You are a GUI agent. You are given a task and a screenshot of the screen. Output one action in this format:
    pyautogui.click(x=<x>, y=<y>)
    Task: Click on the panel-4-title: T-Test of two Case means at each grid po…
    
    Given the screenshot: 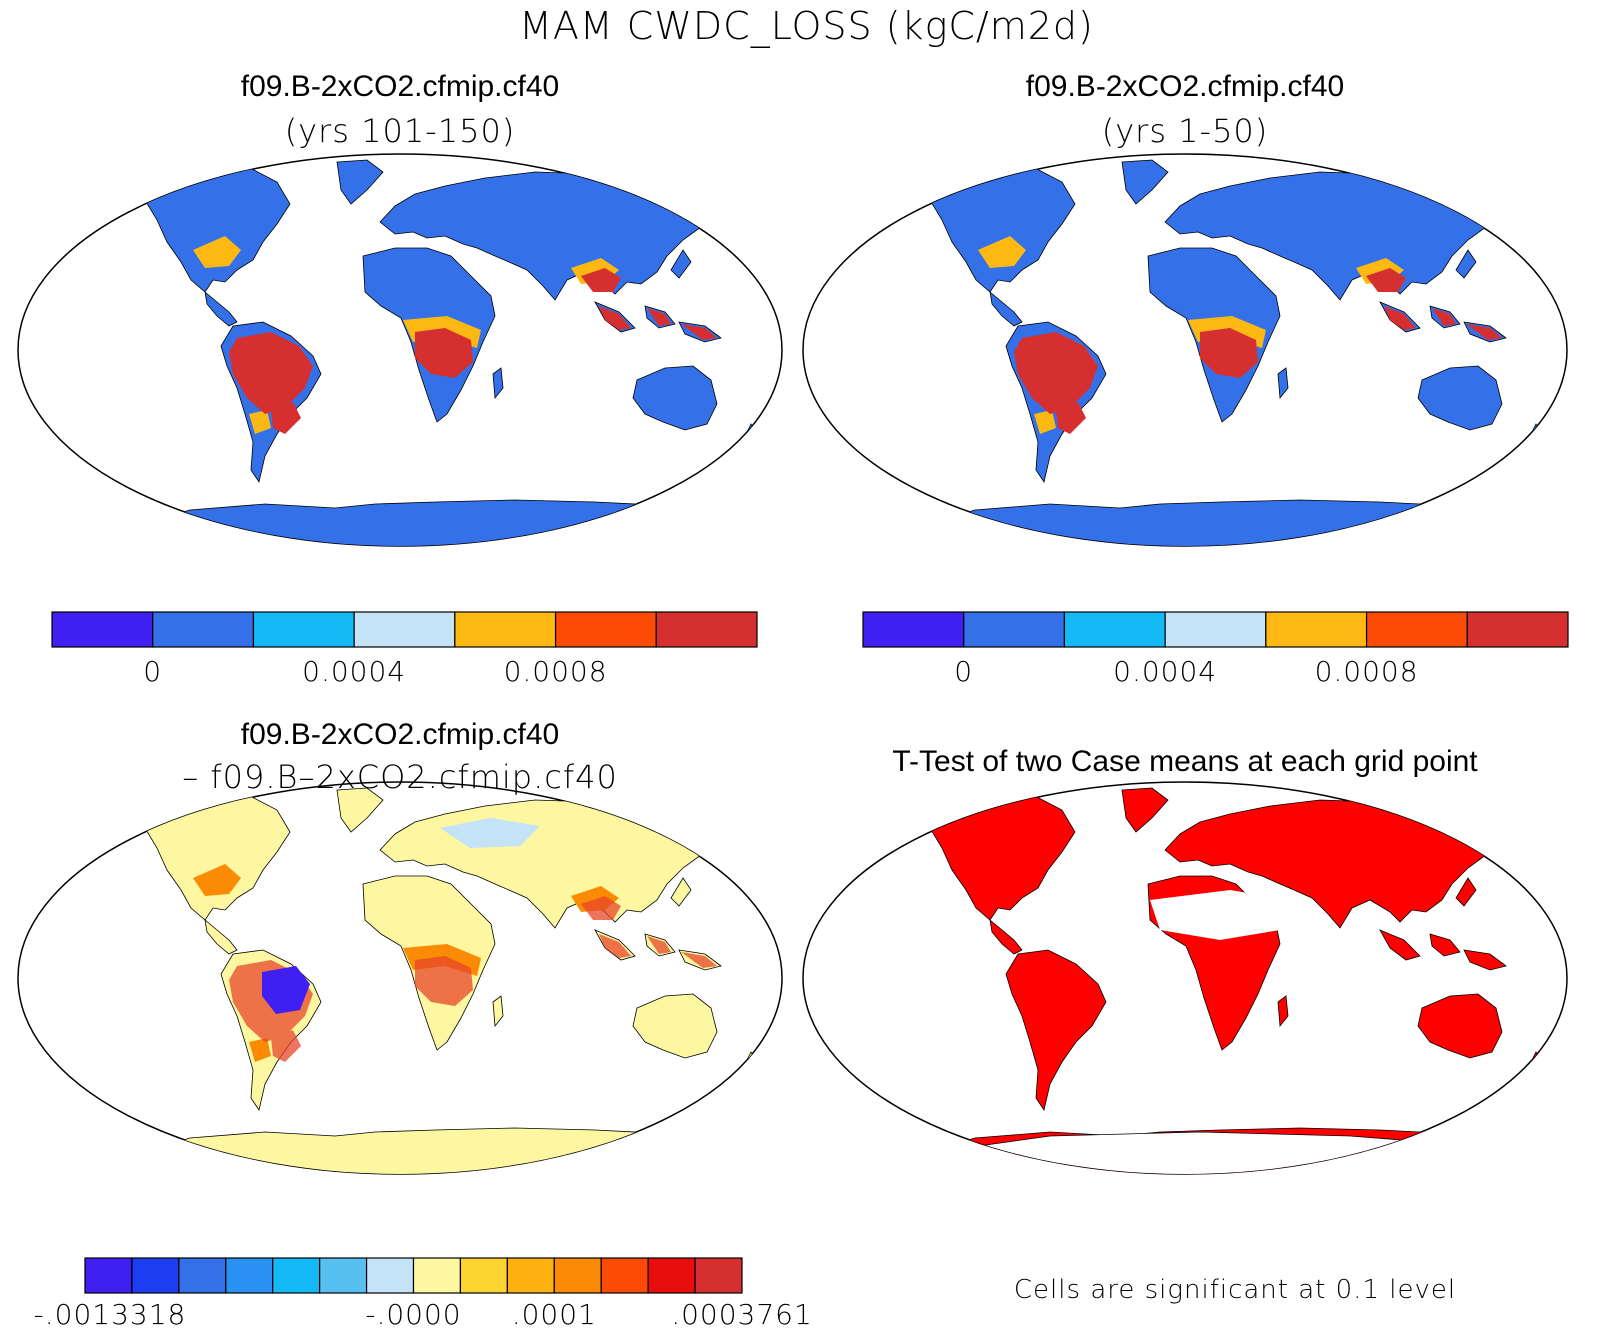 What is the action you would take?
    pyautogui.click(x=1185, y=761)
    